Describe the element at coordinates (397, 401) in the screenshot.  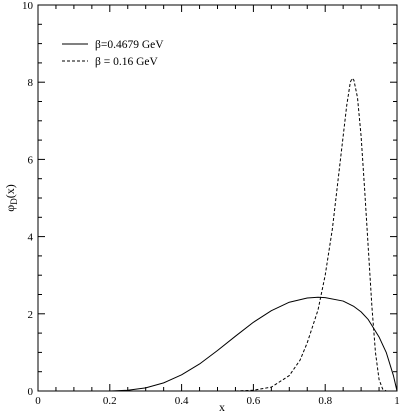
I see `x-tick-label: 1` at that location.